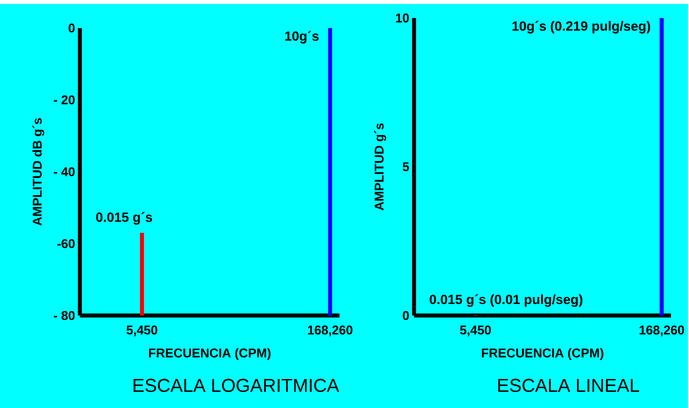  What do you see at coordinates (302, 37) in the screenshot?
I see `annotation: 10g´s` at bounding box center [302, 37].